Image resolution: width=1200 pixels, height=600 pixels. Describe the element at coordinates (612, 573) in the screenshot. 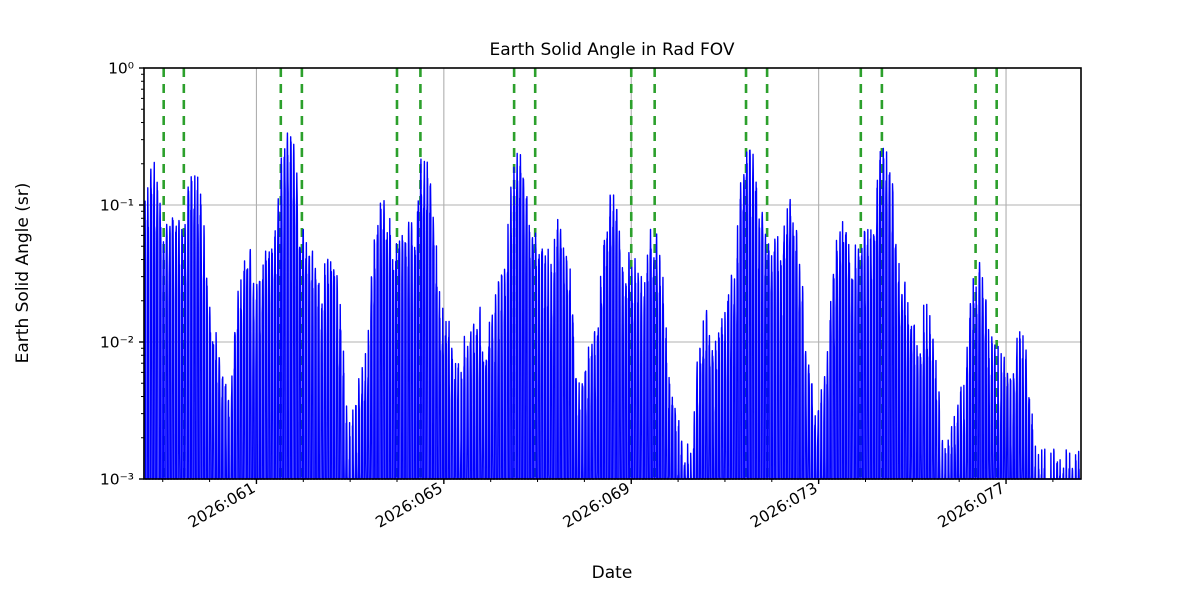

I see `x-axis-title: Date` at that location.